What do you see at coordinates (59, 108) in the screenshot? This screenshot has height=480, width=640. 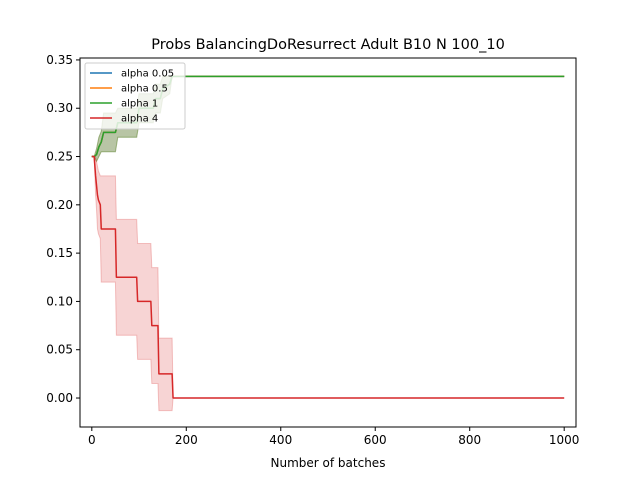 I see `y-tick-label: 0.30` at bounding box center [59, 108].